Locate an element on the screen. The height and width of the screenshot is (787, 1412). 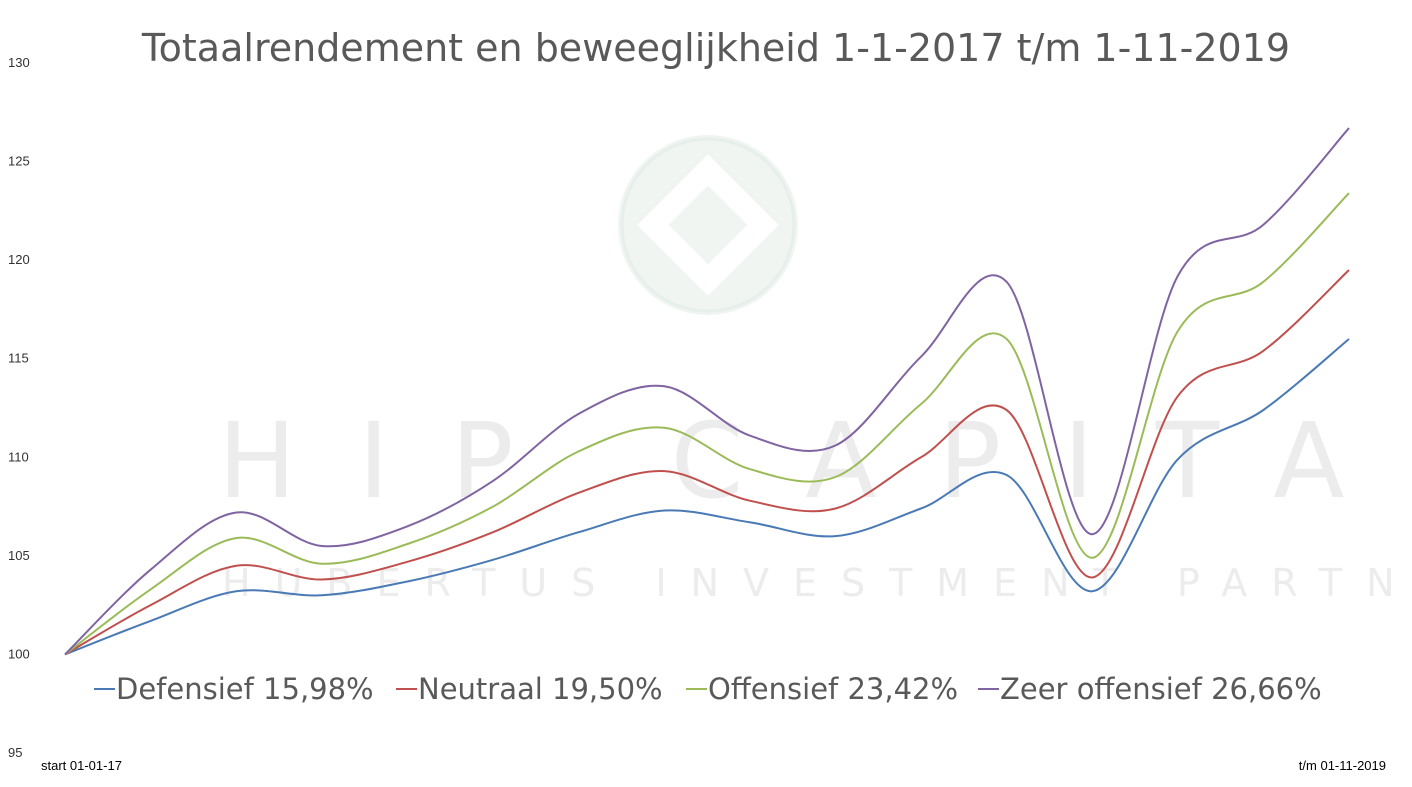
y-tick-label: 130 is located at coordinates (19, 62).